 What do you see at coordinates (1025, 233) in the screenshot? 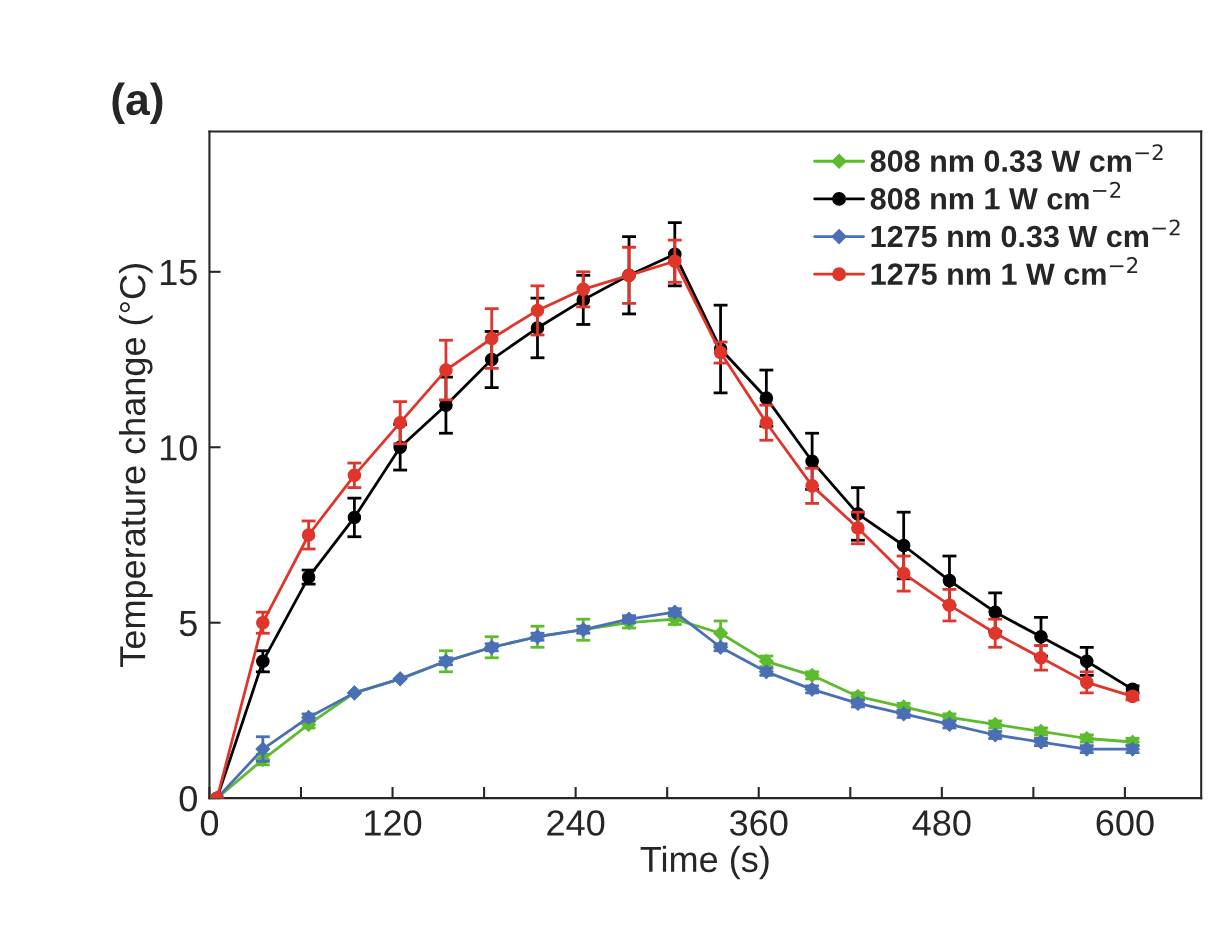
I see `legend-label: 1275 nm 0.33 W cm$^{−2}$` at bounding box center [1025, 233].